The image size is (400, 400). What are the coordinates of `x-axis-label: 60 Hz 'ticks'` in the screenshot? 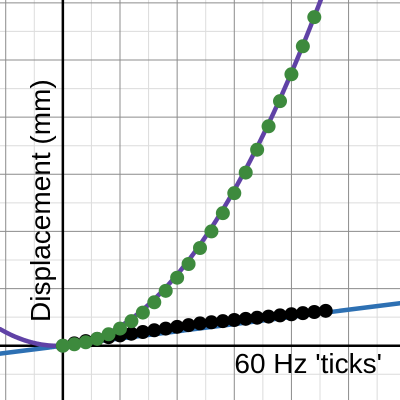 It's located at (308, 363).